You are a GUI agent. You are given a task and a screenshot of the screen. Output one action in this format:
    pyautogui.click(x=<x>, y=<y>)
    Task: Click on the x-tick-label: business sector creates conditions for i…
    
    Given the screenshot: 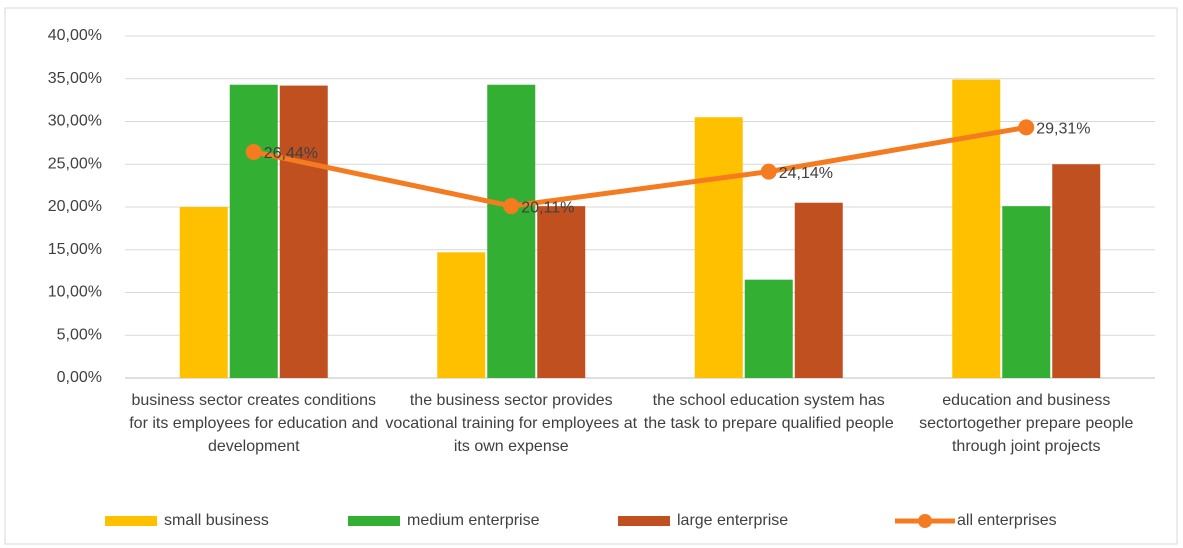 What is the action you would take?
    pyautogui.click(x=254, y=423)
    